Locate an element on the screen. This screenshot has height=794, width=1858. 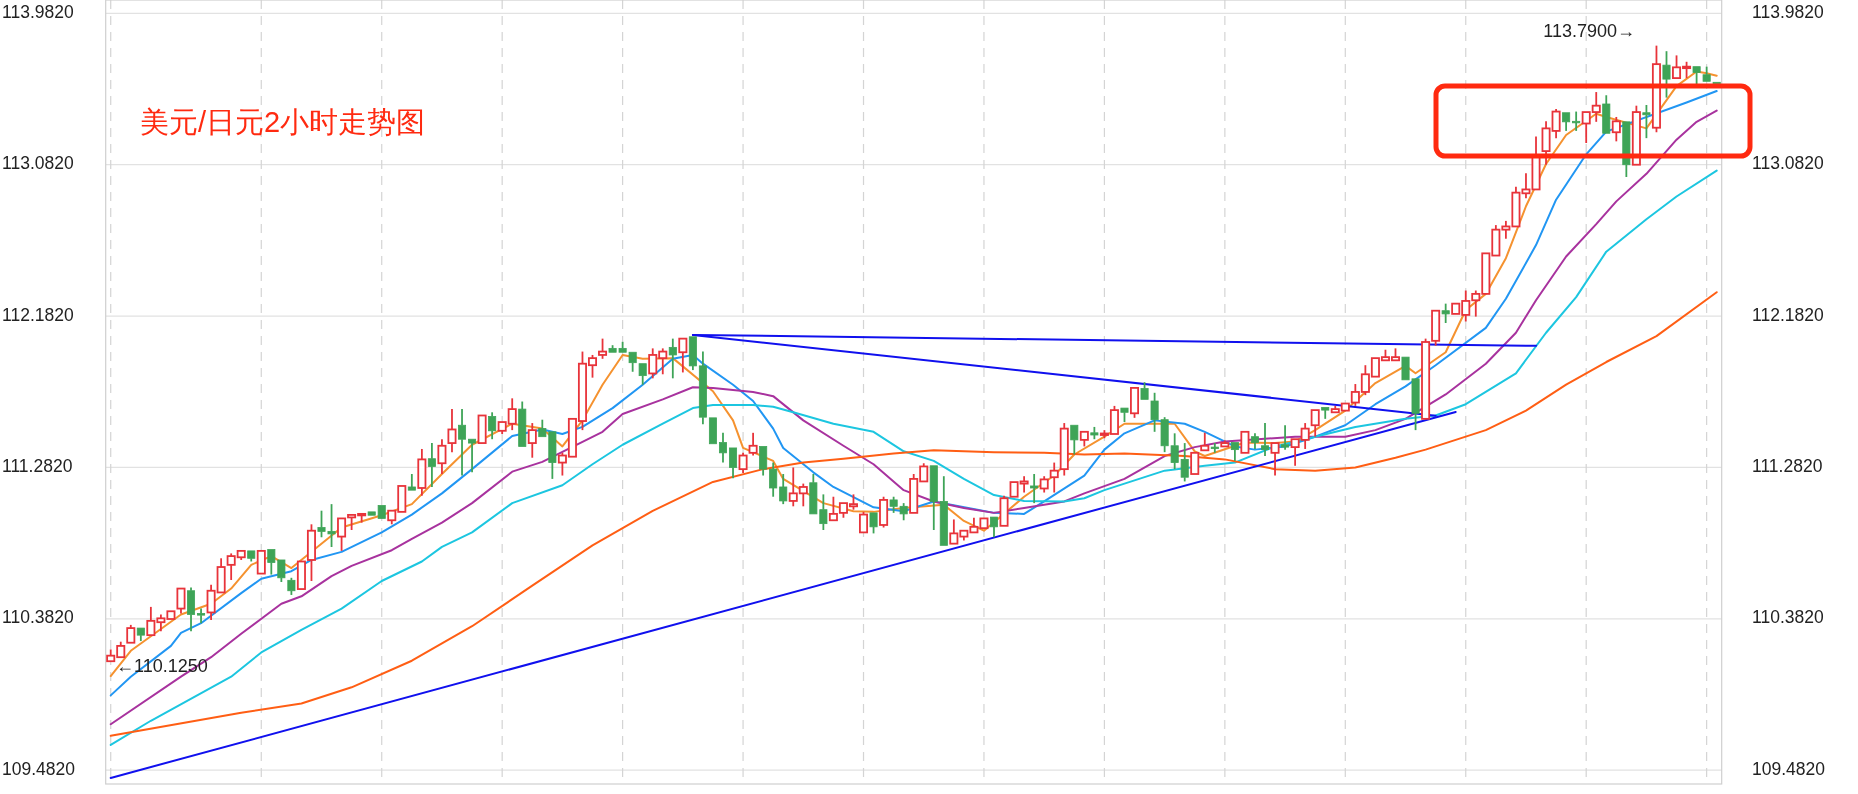
y-tick-label: 113.9820 is located at coordinates (38, 11).